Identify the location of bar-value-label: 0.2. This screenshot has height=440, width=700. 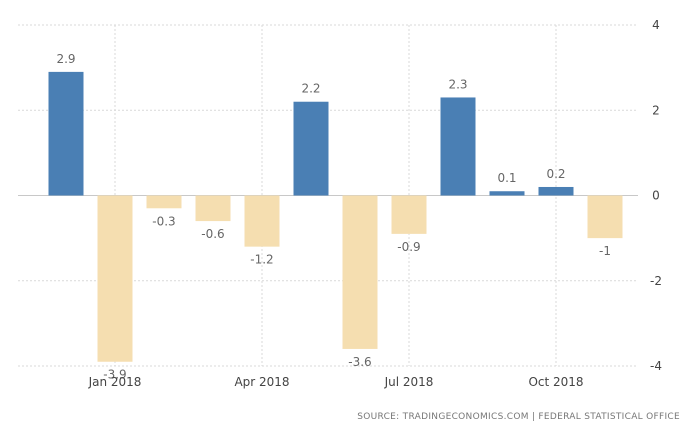
(555, 174).